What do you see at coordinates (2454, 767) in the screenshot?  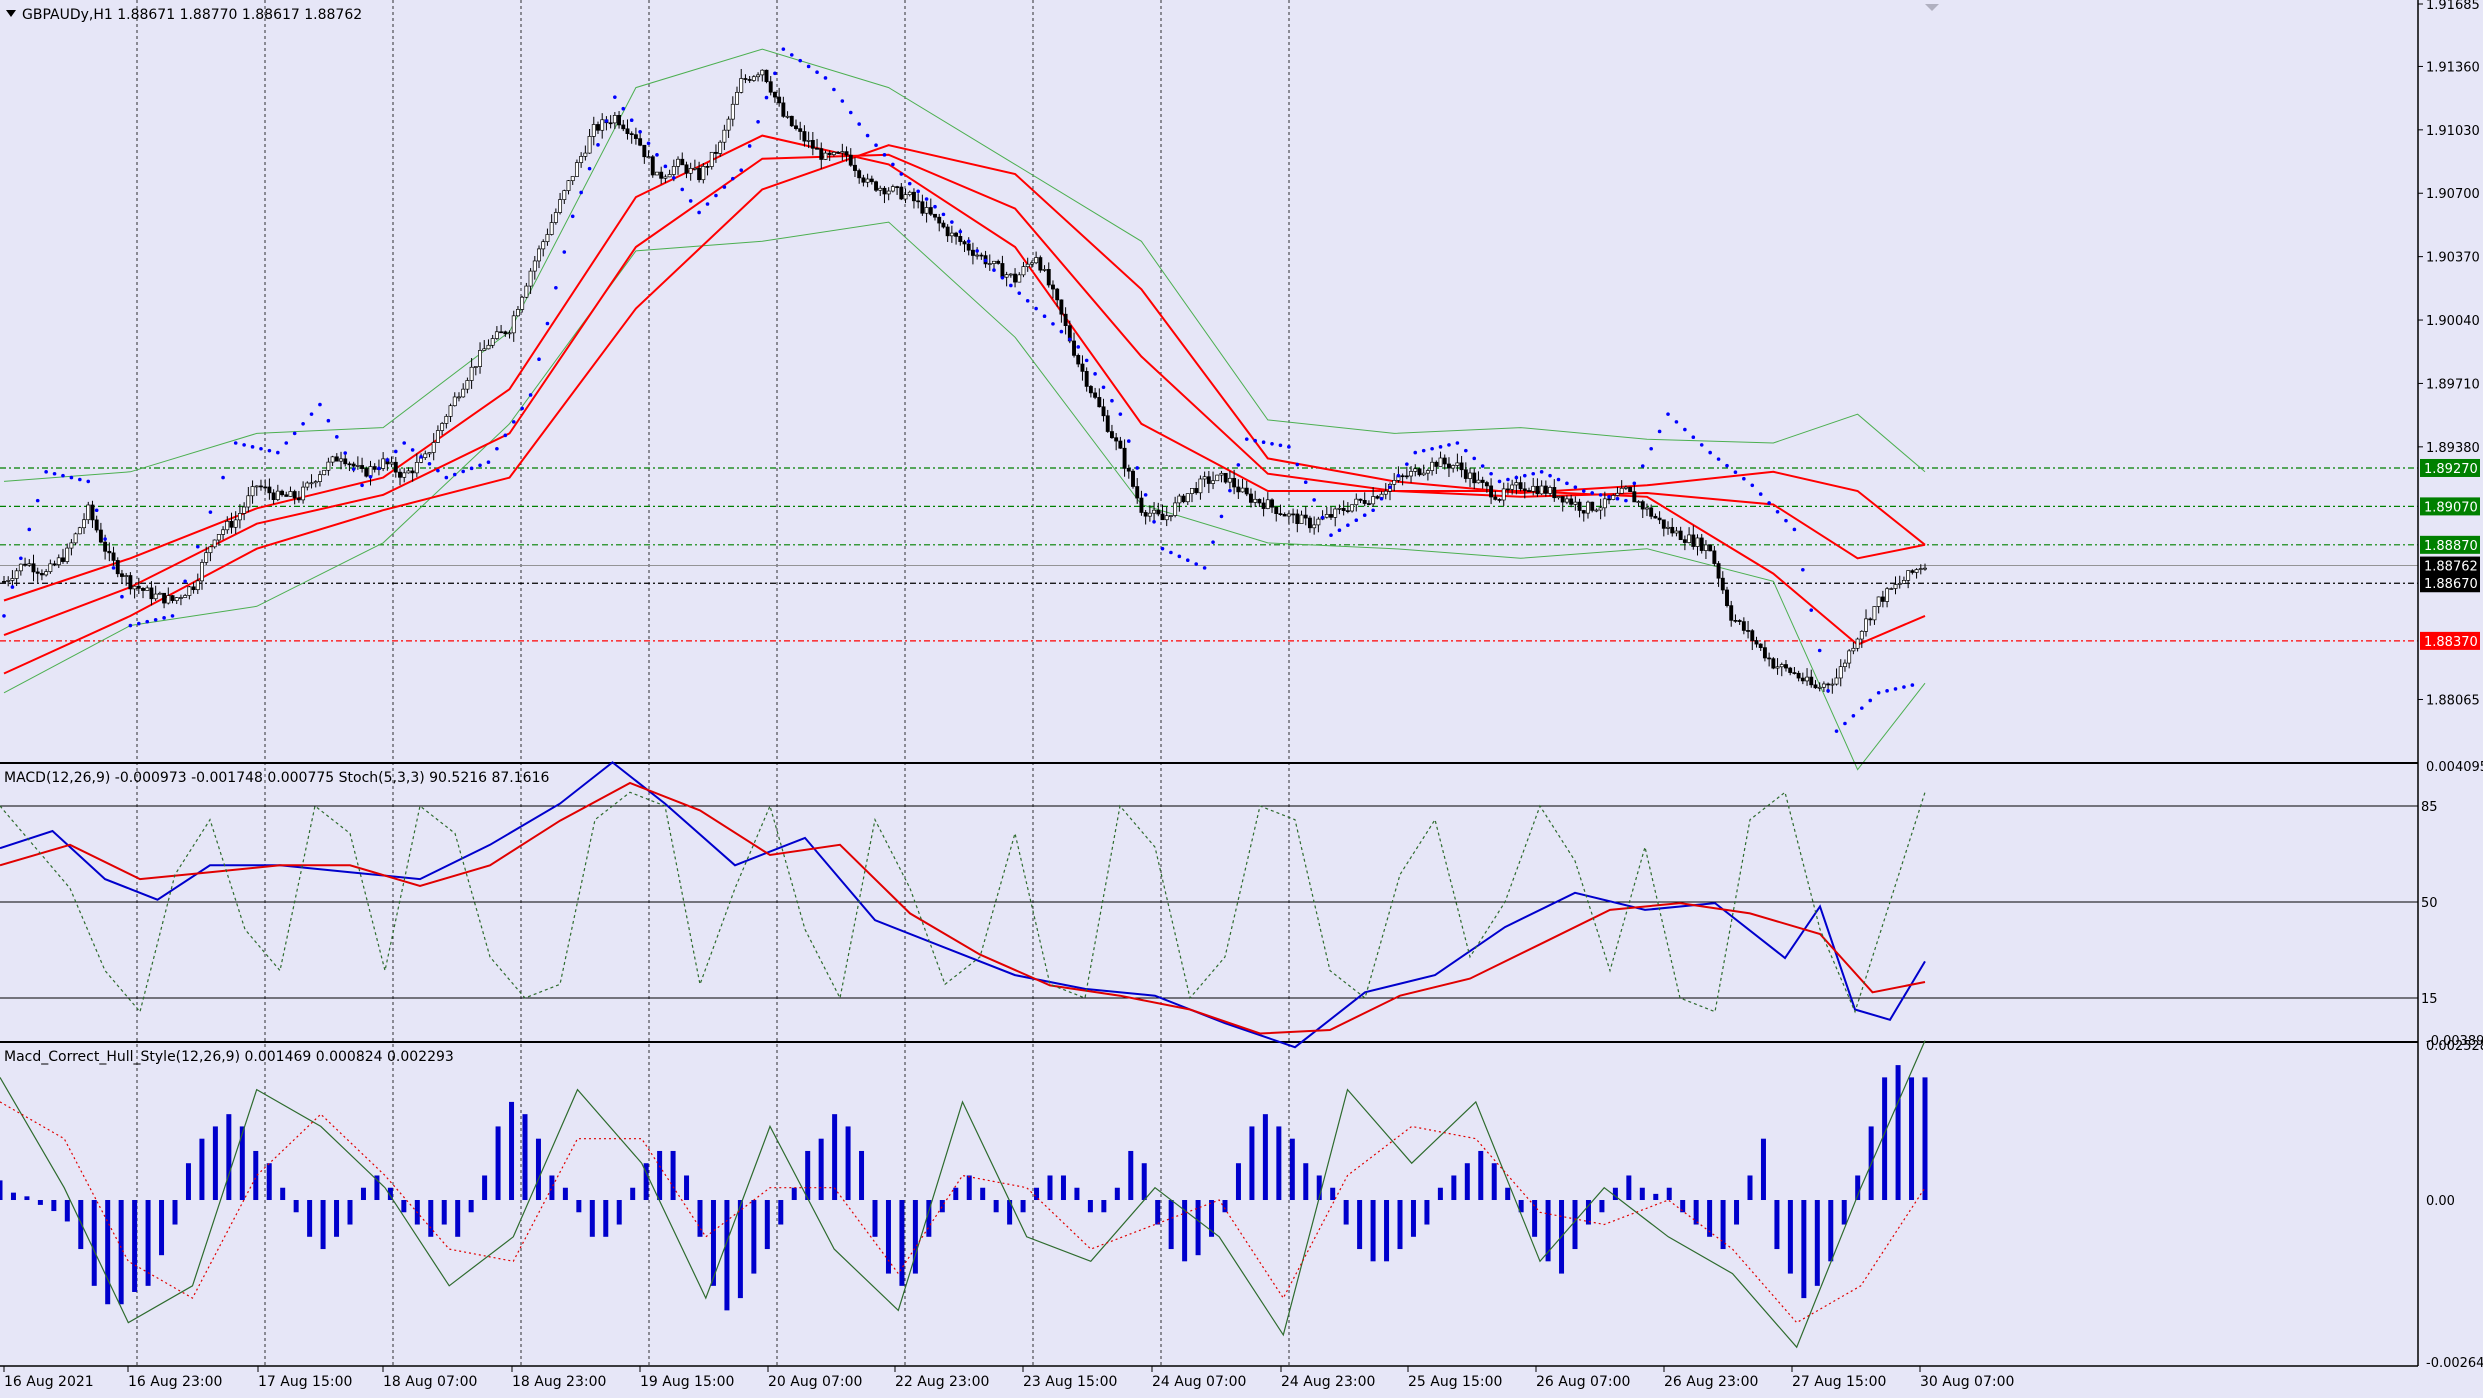 I see `macd-tick-label: 0.004095` at bounding box center [2454, 767].